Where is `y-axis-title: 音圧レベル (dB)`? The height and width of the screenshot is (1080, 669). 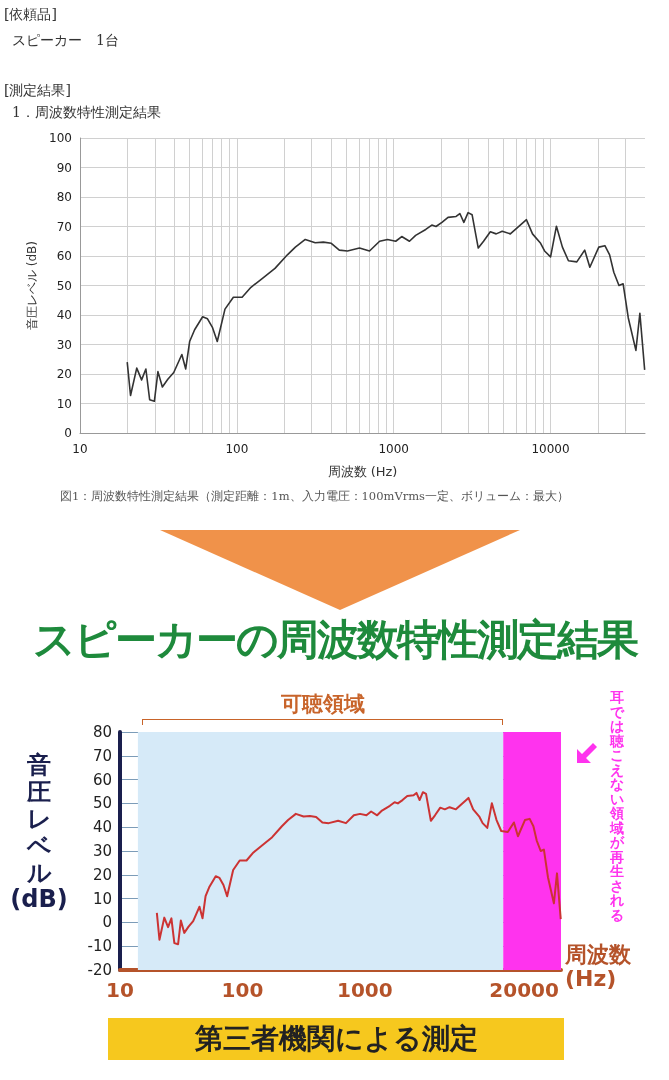 y-axis-title: 音圧レベル (dB) is located at coordinates (32, 285).